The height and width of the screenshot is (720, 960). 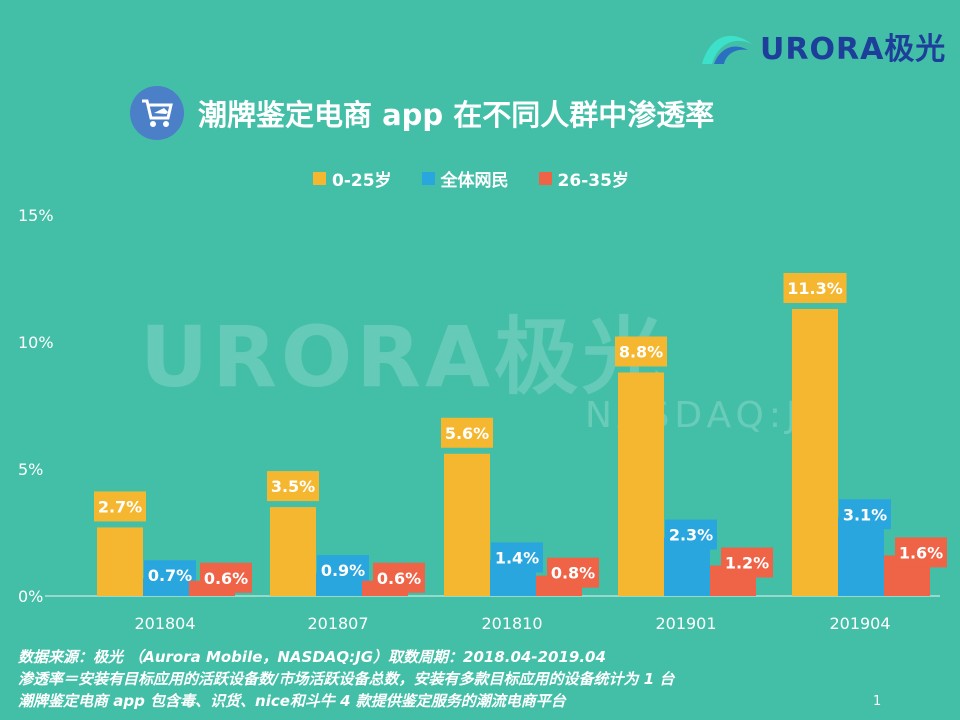 I want to click on data-label: 0.9%, so click(x=343, y=570).